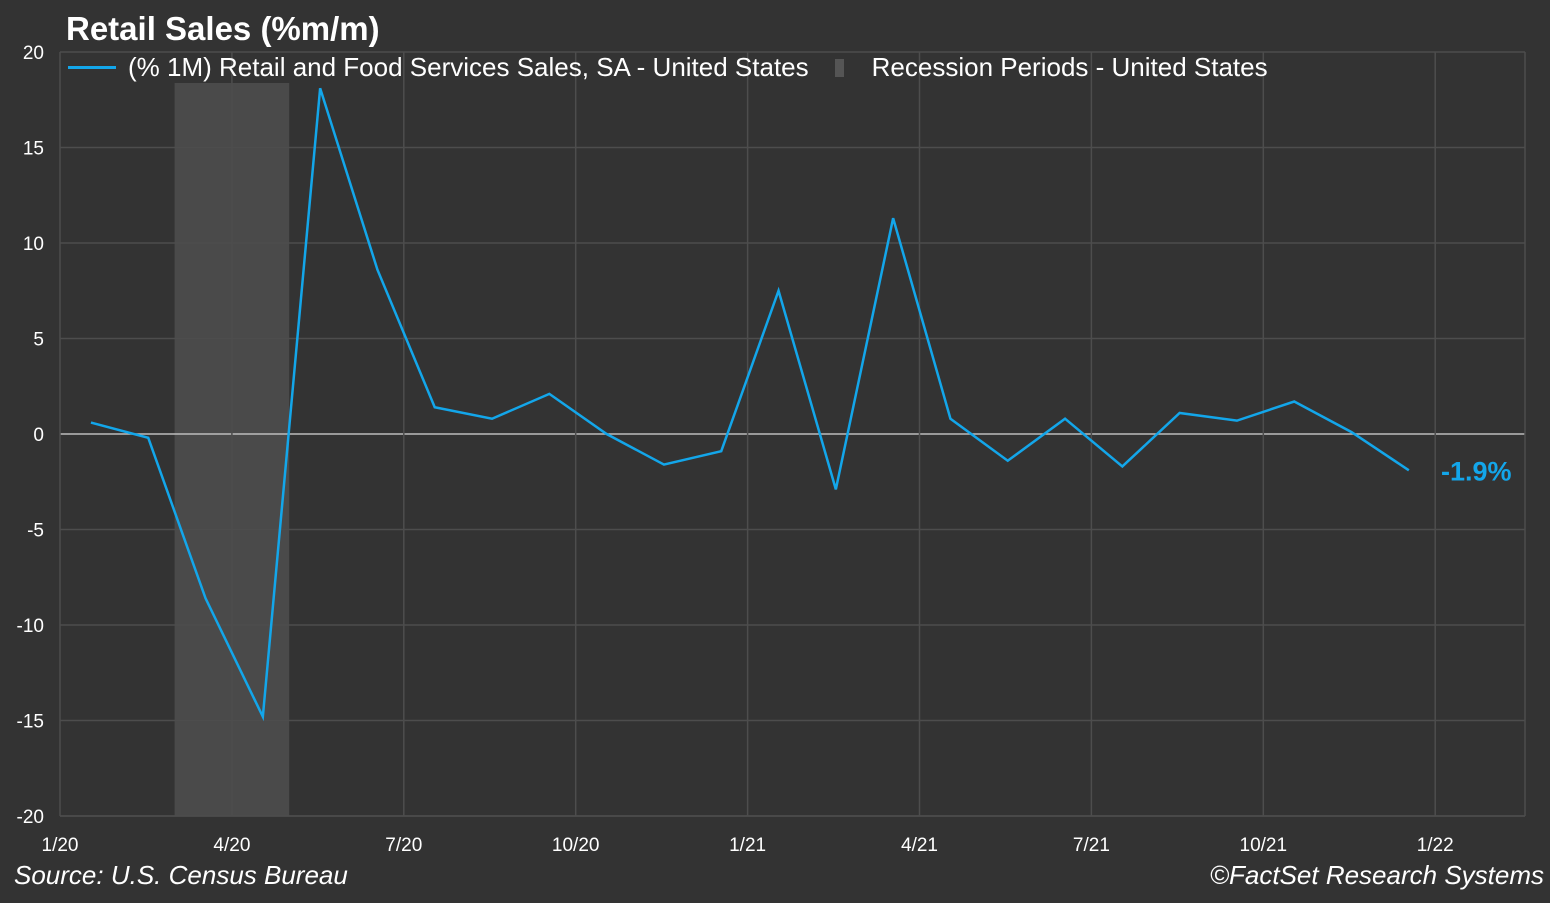 The height and width of the screenshot is (903, 1550). I want to click on x-tick-label: 4/20, so click(231, 845).